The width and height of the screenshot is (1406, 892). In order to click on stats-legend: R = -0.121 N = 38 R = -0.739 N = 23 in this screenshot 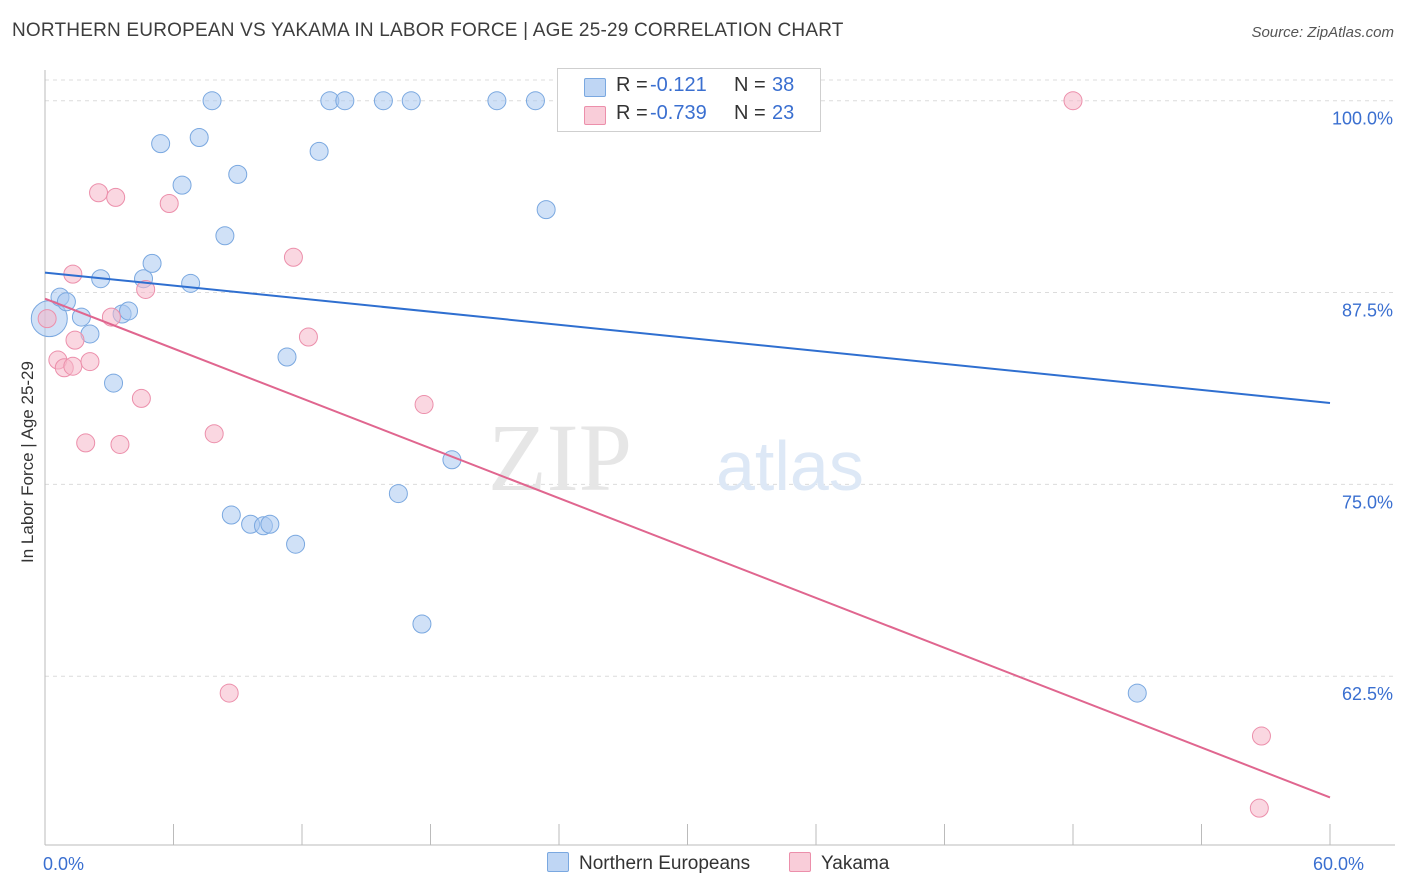, I will do `click(689, 100)`.